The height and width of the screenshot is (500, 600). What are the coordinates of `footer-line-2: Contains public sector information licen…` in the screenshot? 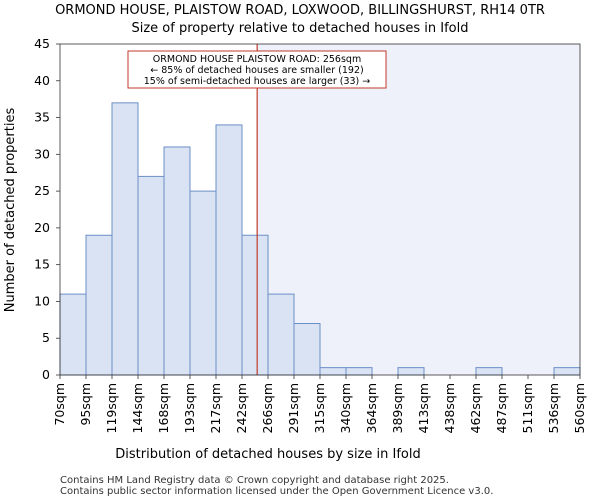 It's located at (276, 491).